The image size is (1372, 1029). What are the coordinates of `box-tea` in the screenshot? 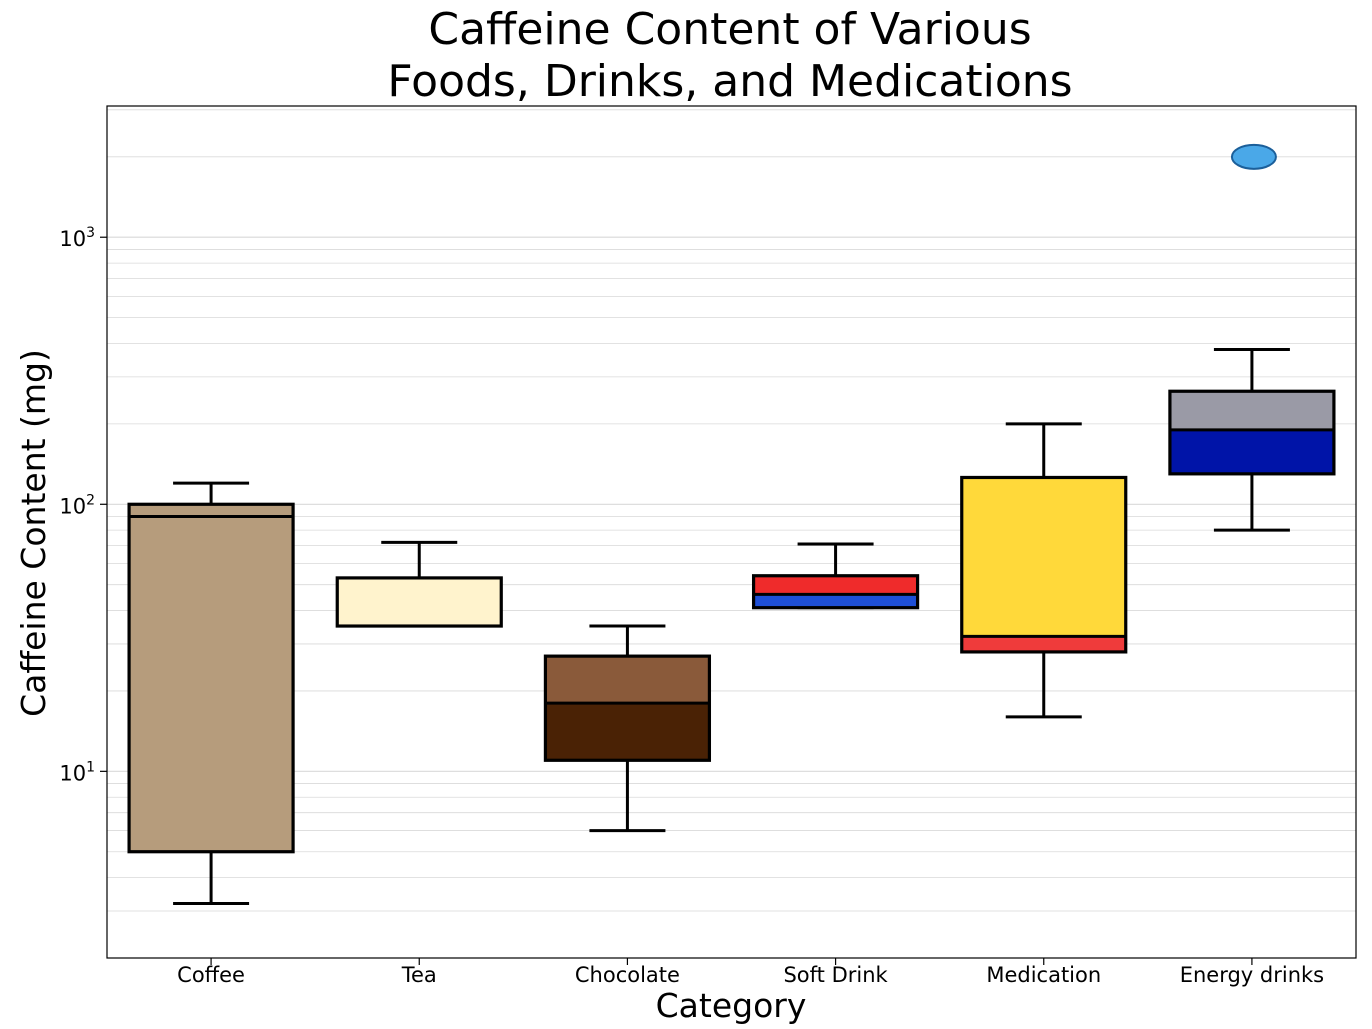 It's located at (419, 584).